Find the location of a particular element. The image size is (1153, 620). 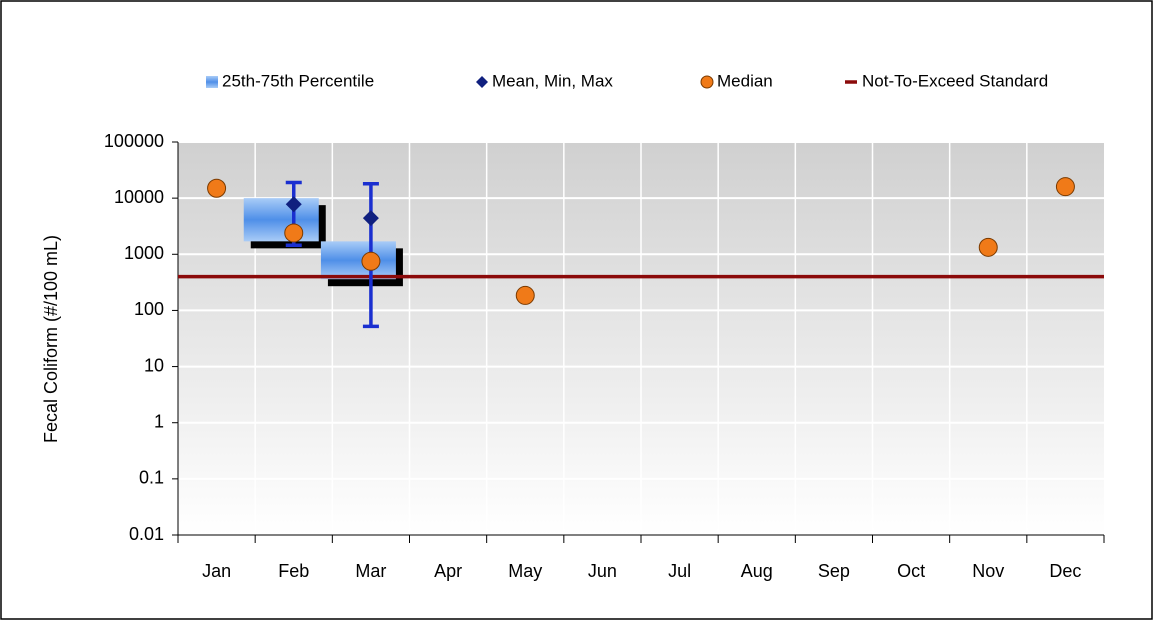

x-tick-label: May is located at coordinates (525, 571).